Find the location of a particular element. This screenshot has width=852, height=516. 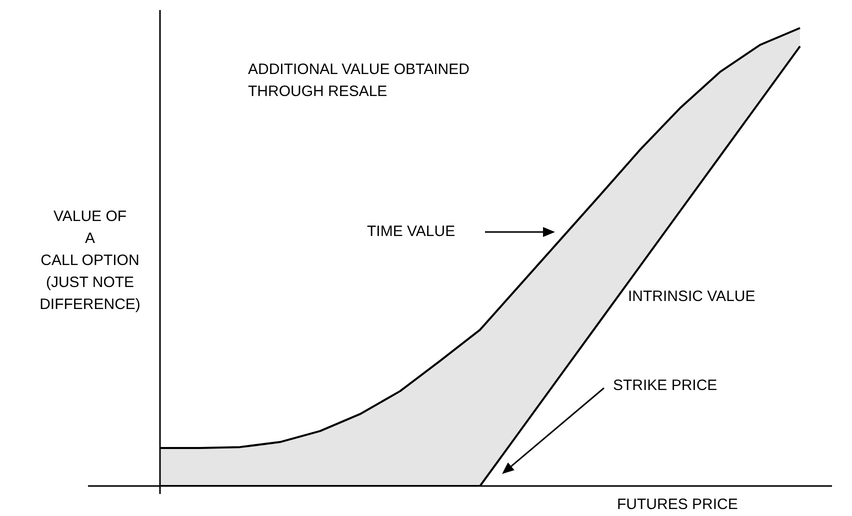

y-axis-title: VALUE OF A CALL OPTION (JUST NOTE DIFFERENCE) is located at coordinates (90, 261).